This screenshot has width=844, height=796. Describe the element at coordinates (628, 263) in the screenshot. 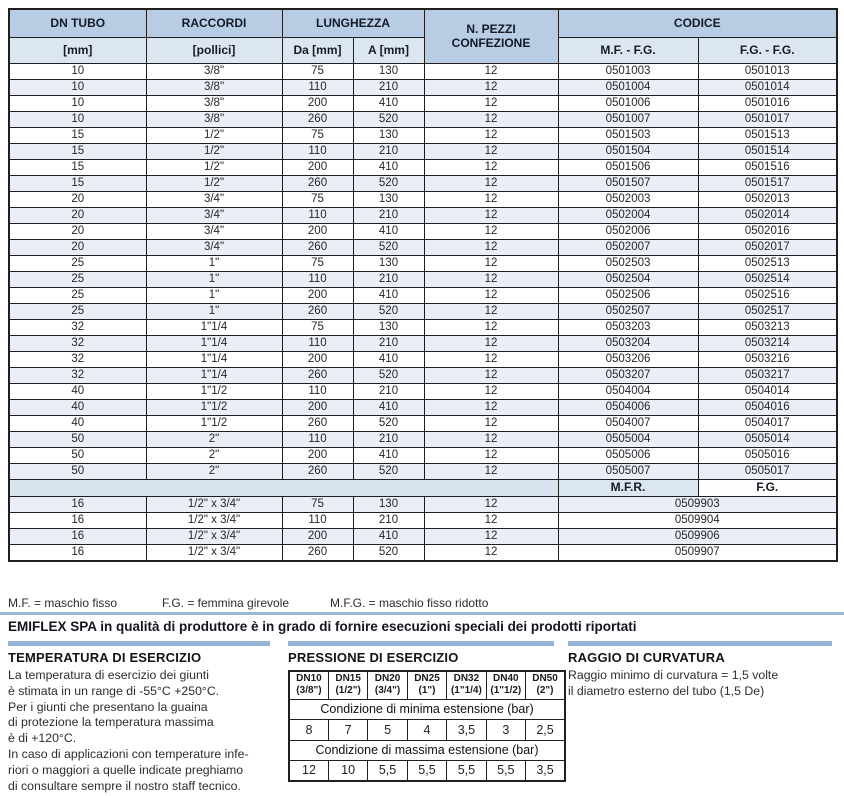

I see `cell-code-mf-fg: 0502503` at that location.